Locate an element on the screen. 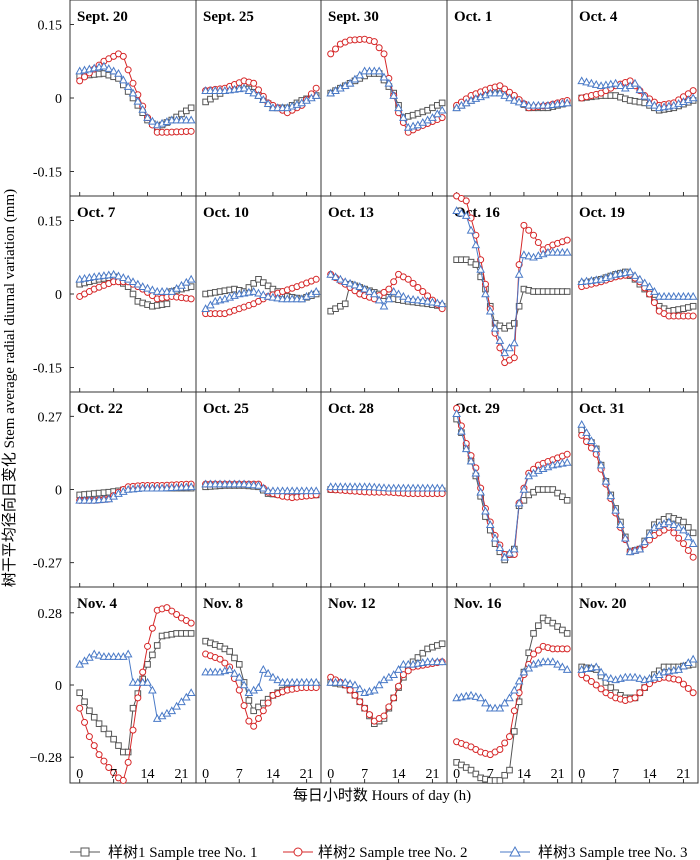 The height and width of the screenshot is (860, 700). x-ticks-layer: 0 7 14 21 0 7 14 21 0 7 14 21 0 7 14 21 0 7 14 21 is located at coordinates (383, 774).